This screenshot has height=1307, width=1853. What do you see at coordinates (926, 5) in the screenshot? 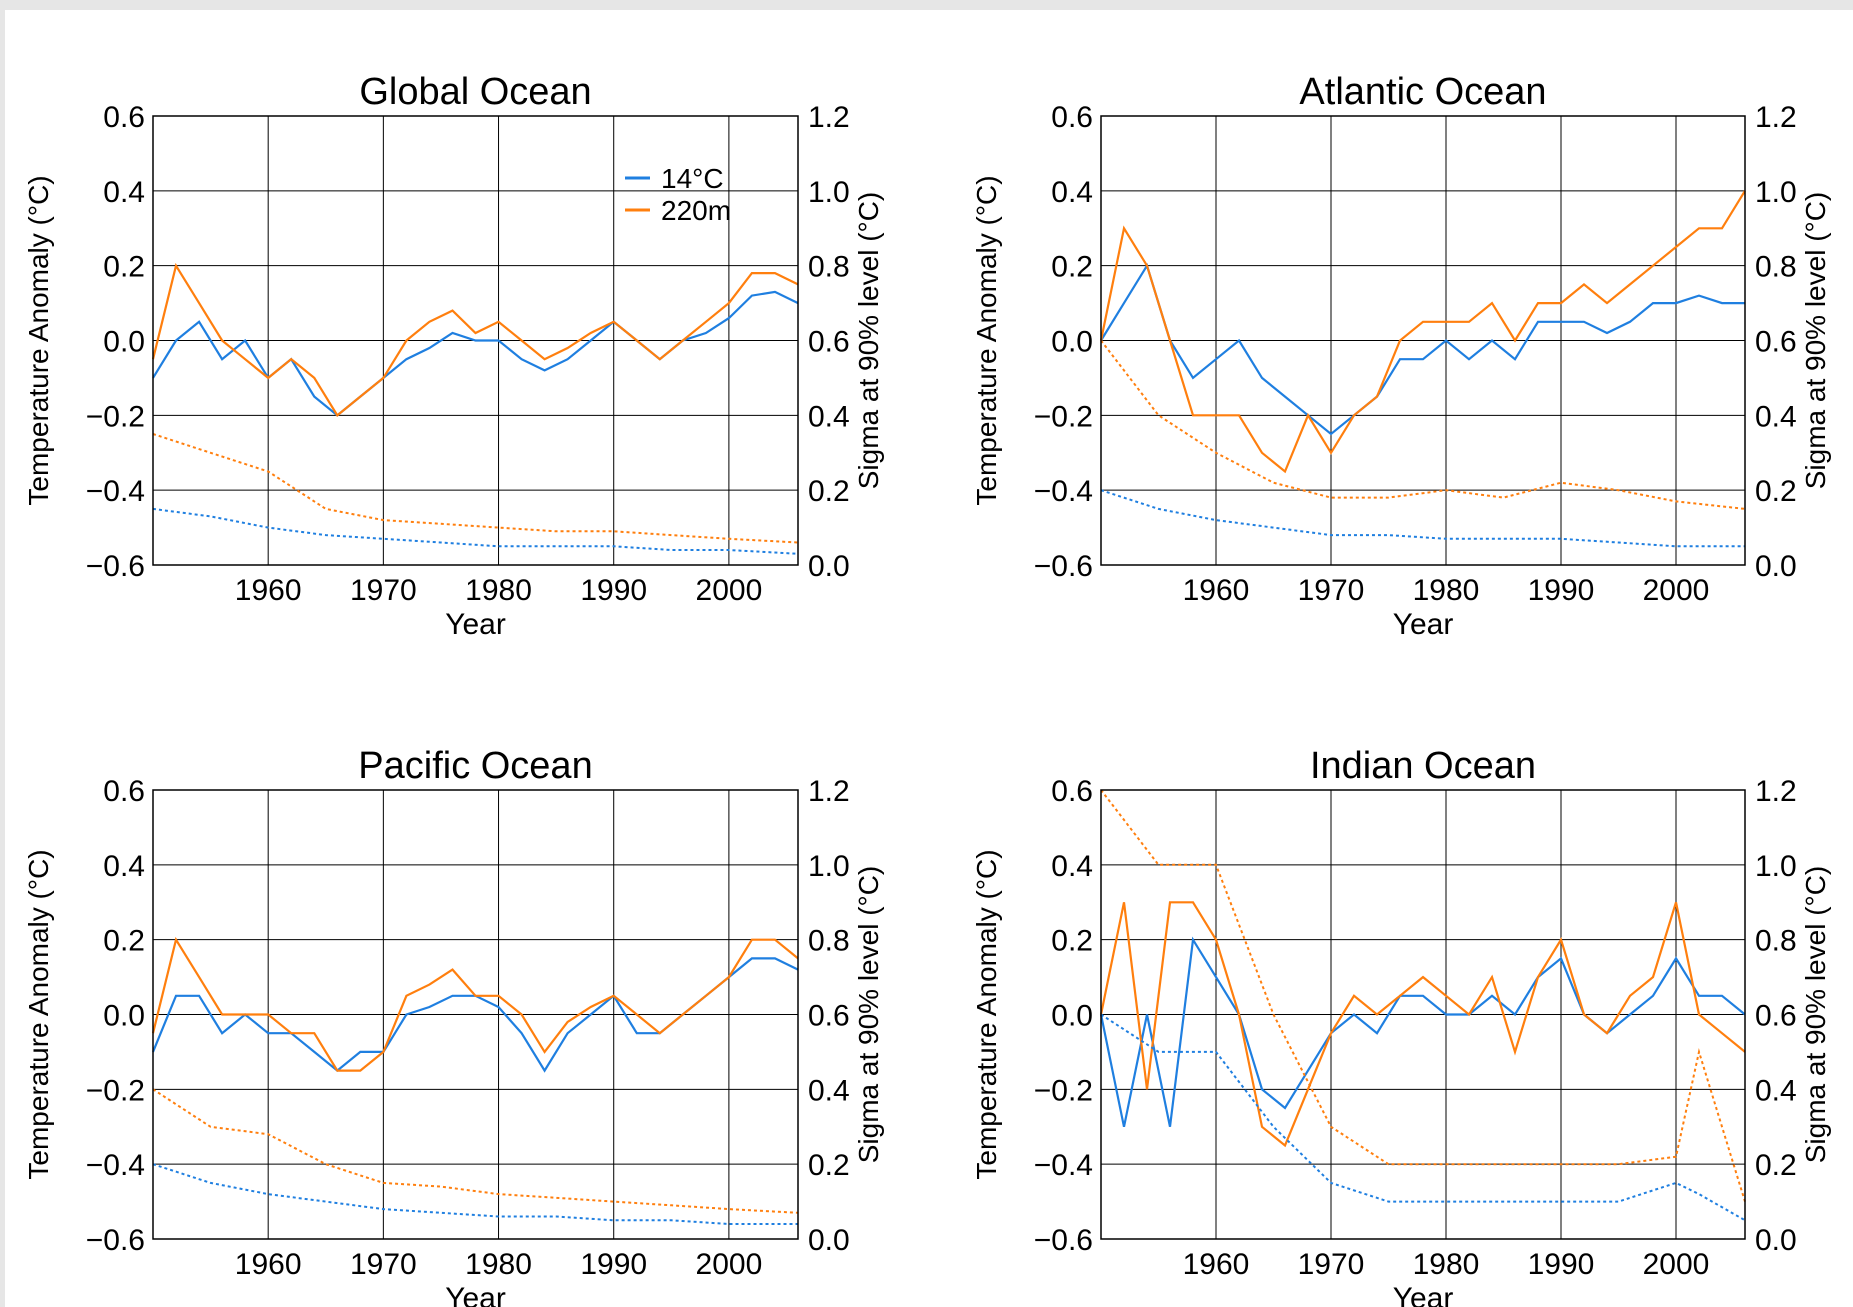
I see `top-bar` at bounding box center [926, 5].